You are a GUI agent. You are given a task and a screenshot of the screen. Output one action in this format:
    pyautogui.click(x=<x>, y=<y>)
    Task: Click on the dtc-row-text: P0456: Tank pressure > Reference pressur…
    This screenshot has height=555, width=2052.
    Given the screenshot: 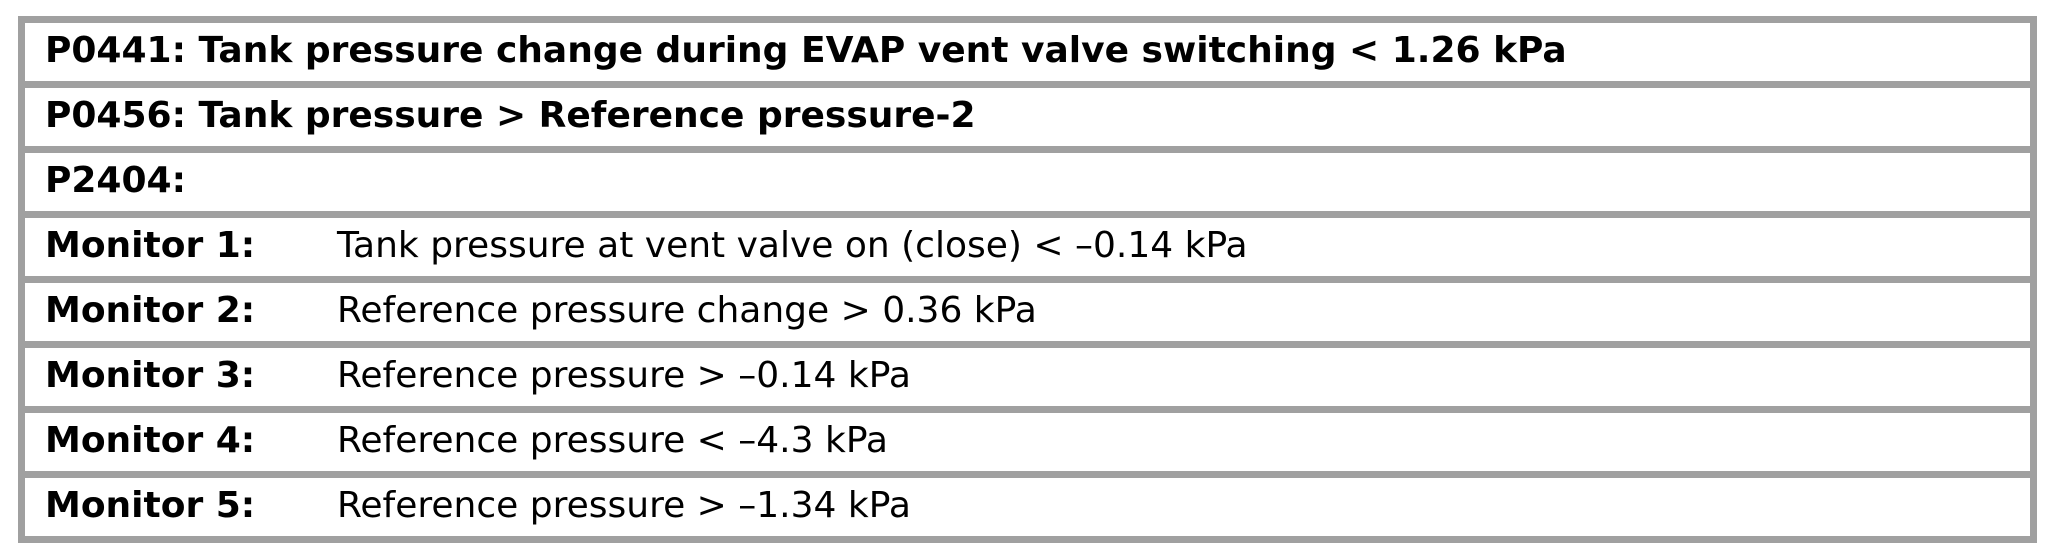 What is the action you would take?
    pyautogui.click(x=510, y=115)
    